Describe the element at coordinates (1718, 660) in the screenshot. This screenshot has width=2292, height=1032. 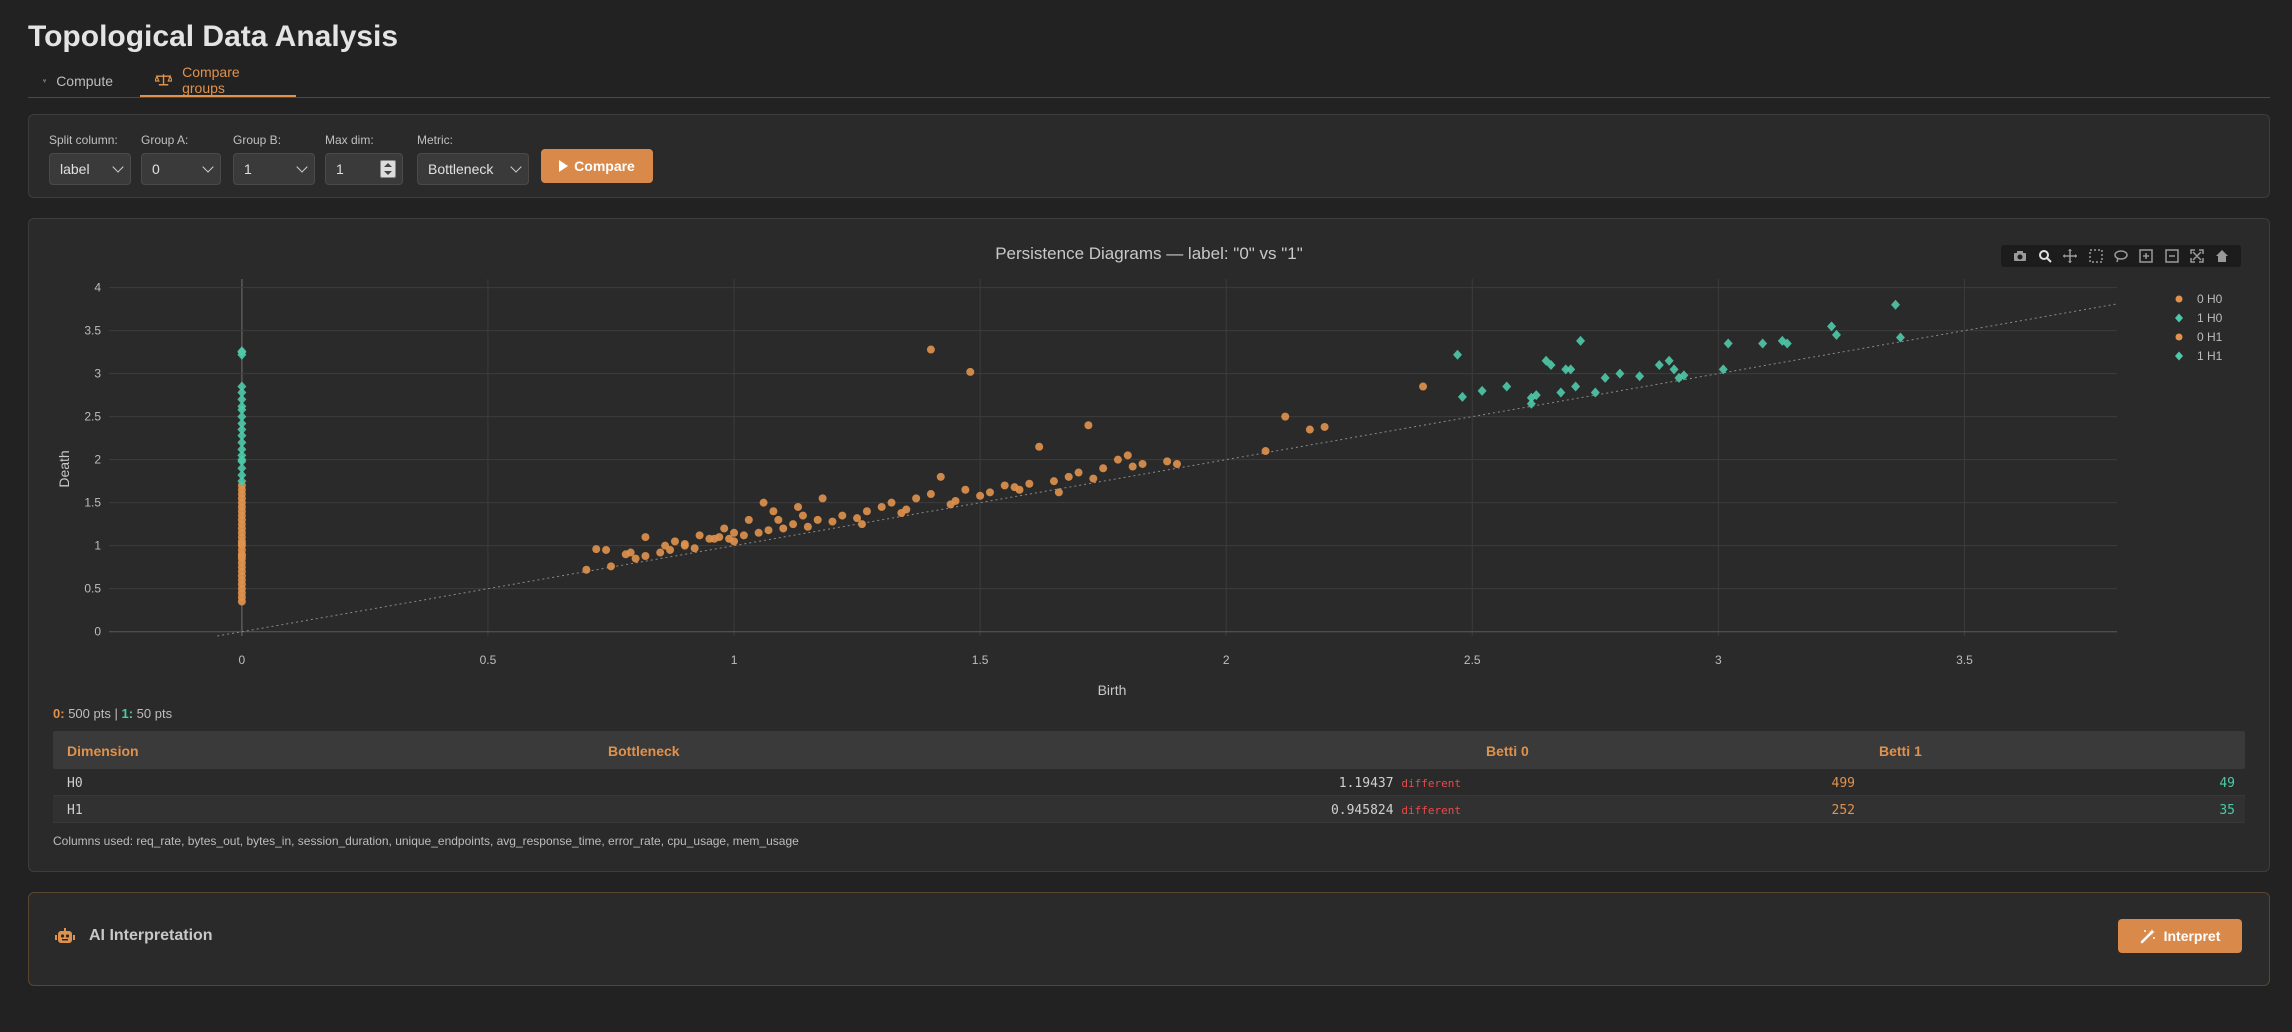
I see `x-tick-label: 3` at that location.